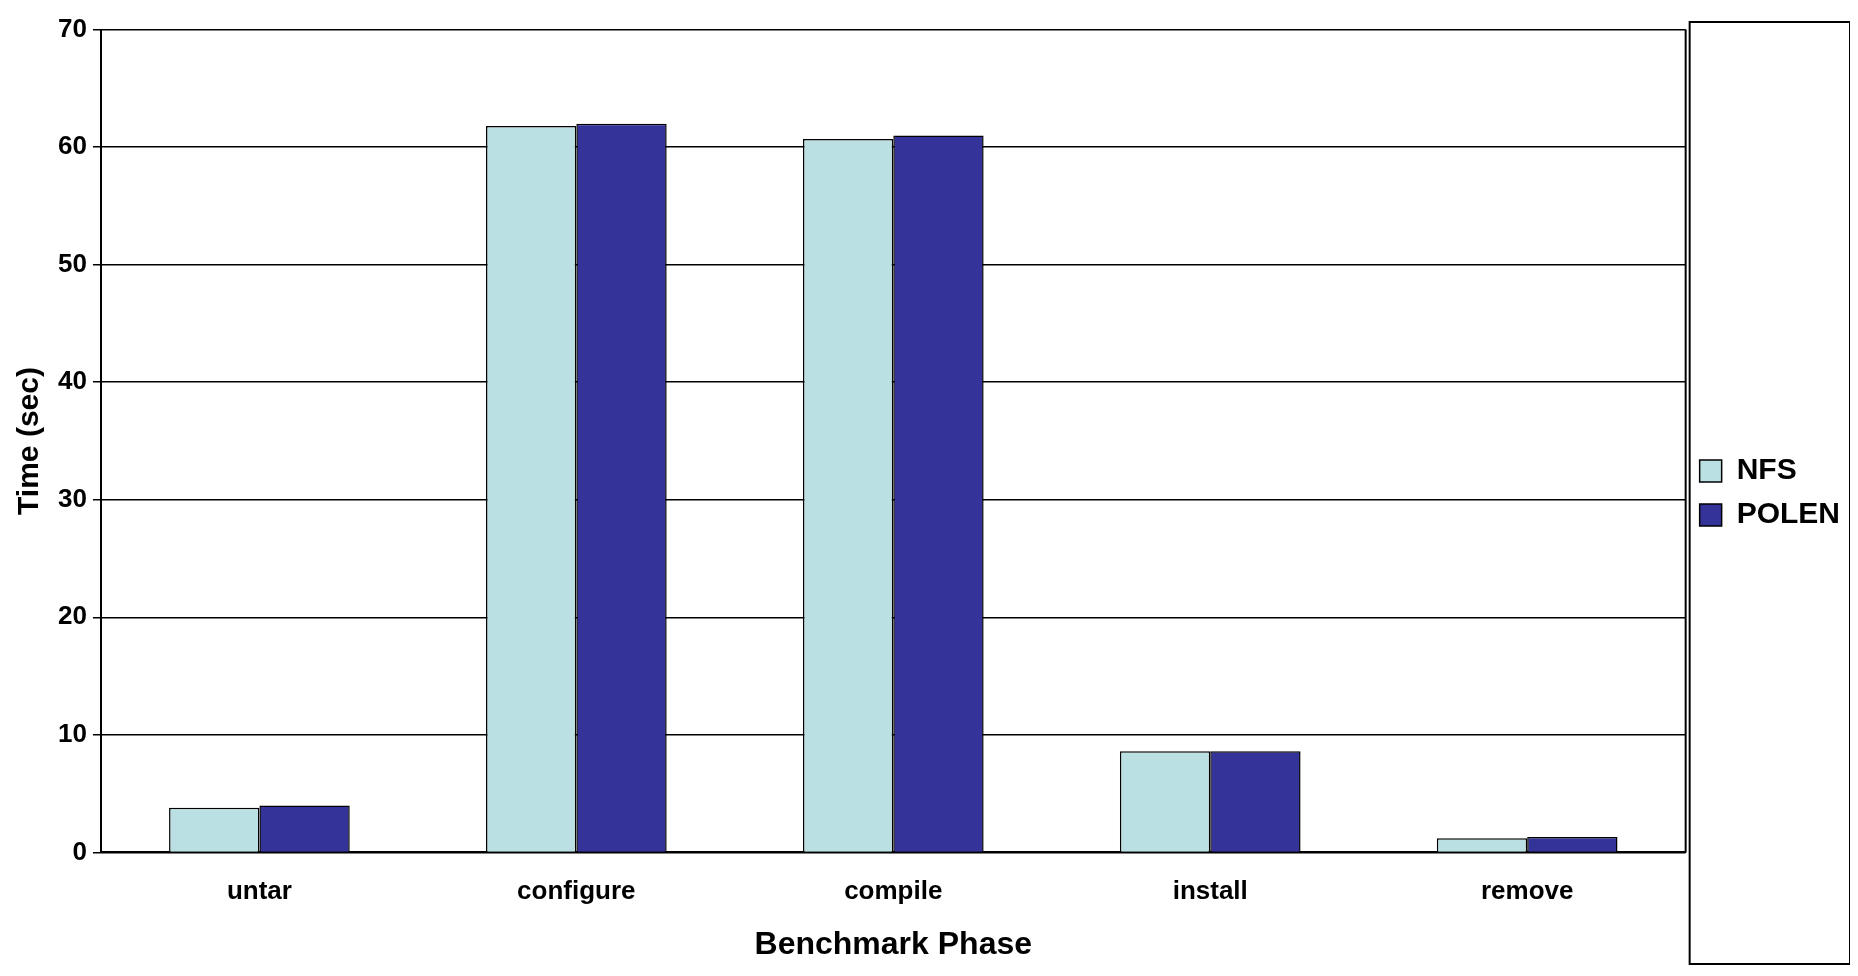  I want to click on y-tick-label: 20, so click(72, 615).